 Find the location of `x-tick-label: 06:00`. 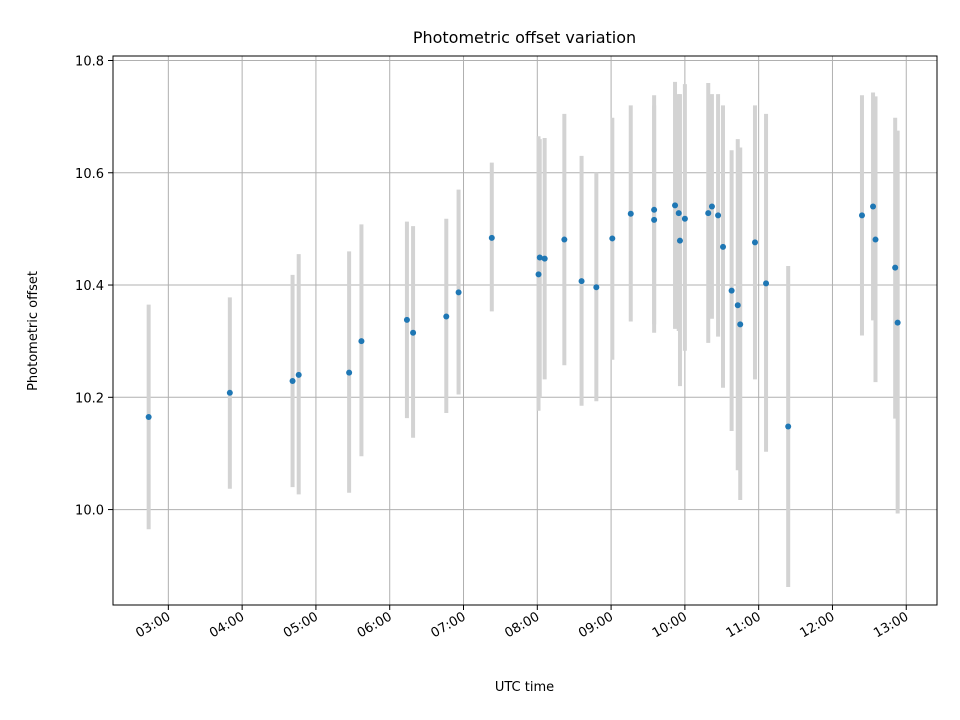

x-tick-label: 06:00 is located at coordinates (375, 625).